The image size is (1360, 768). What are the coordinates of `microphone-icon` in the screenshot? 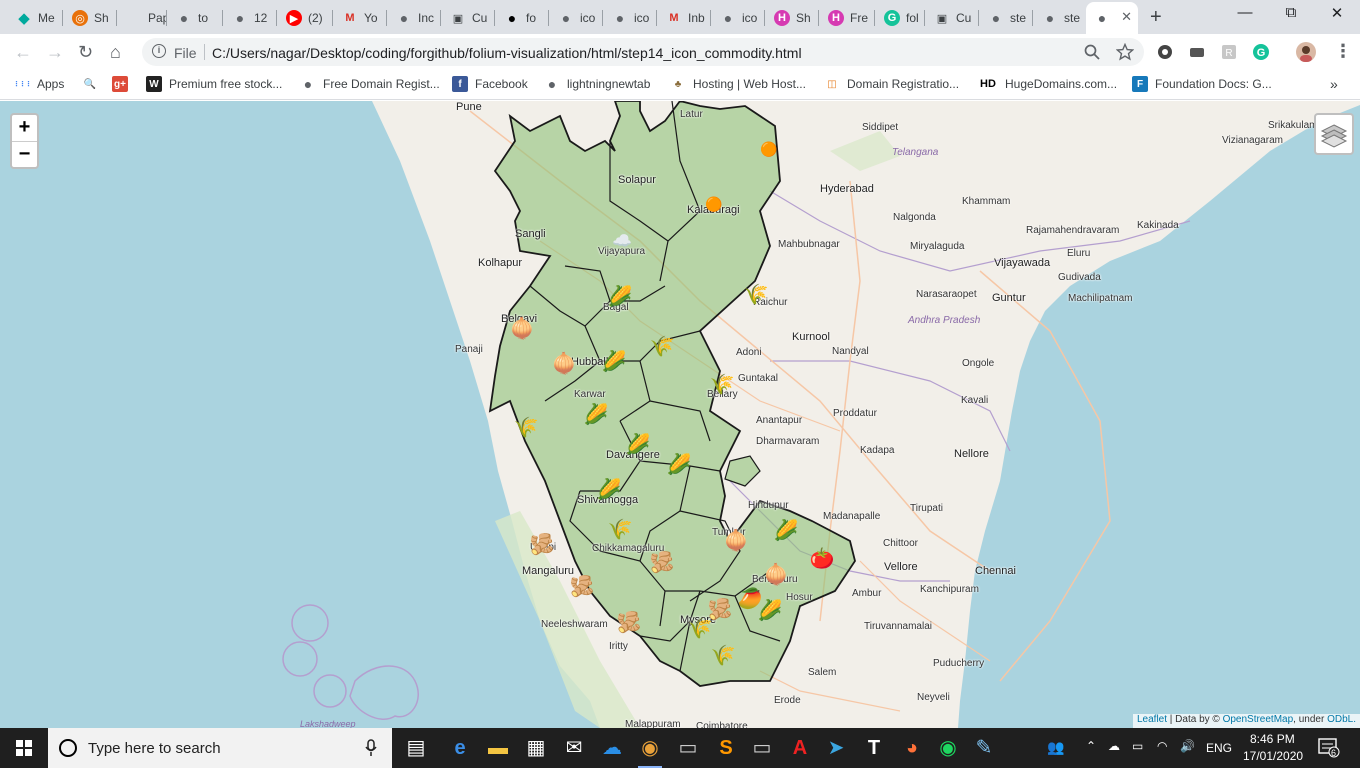 It's located at (371, 748).